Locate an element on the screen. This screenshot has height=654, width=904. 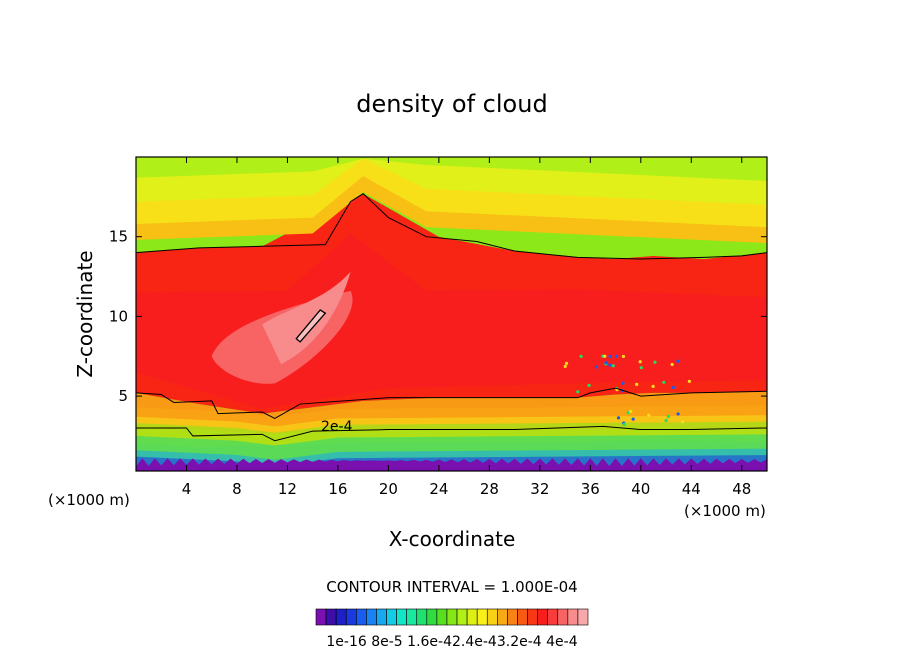
contour-label: 2e-4 is located at coordinates (337, 427).